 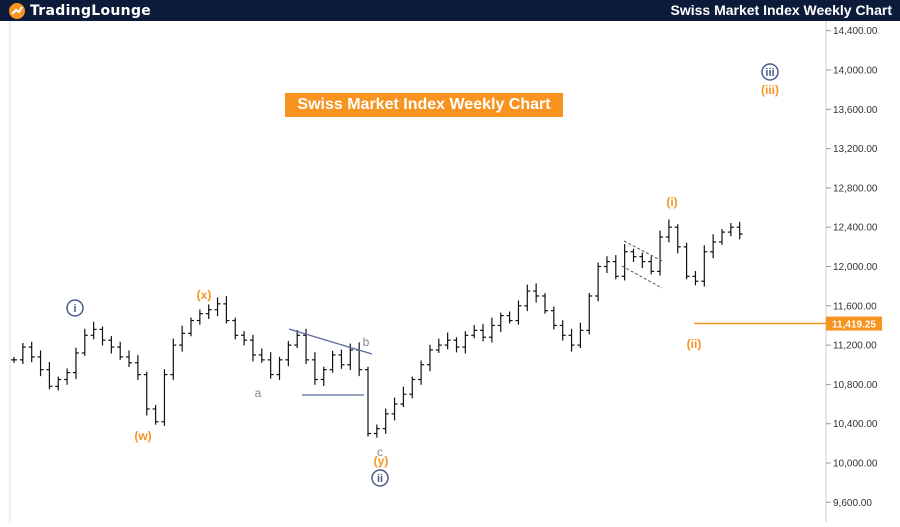 What do you see at coordinates (852, 503) in the screenshot?
I see `y-tick-label: 9,600.00` at bounding box center [852, 503].